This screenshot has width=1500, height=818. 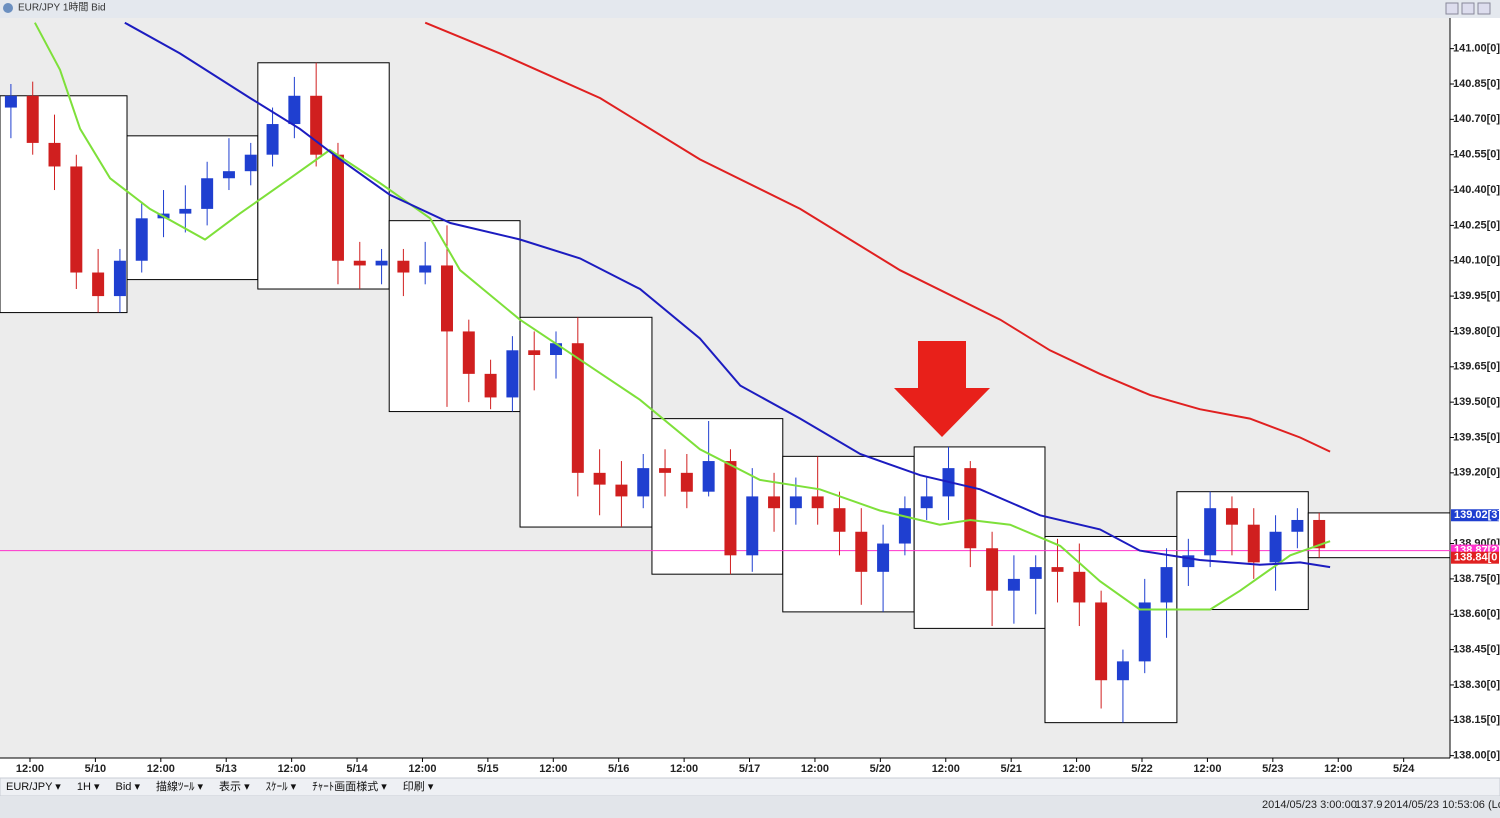 I want to click on toolbar-button: ﾁｬｰﾄ画面様式 ▾, so click(x=349, y=786).